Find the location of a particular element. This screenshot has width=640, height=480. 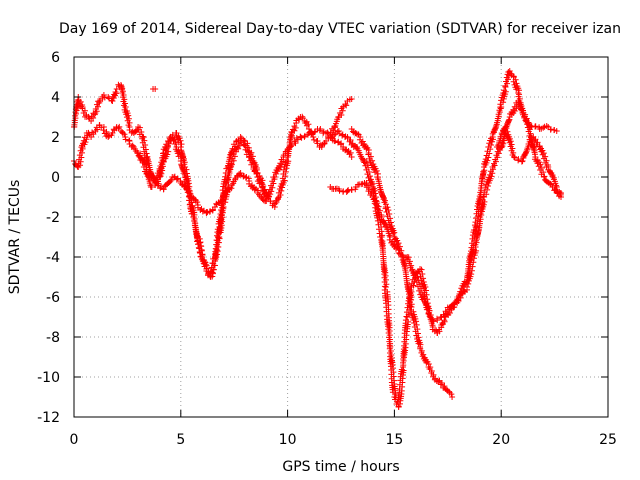

y-tick-label: 6 is located at coordinates (55, 58).